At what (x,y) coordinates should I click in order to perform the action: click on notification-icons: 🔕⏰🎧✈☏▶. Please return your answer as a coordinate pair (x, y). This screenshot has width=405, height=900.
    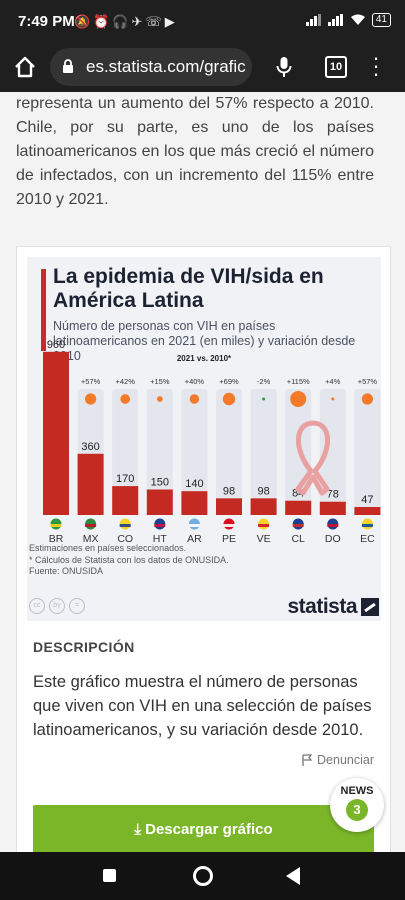
    Looking at the image, I should click on (126, 21).